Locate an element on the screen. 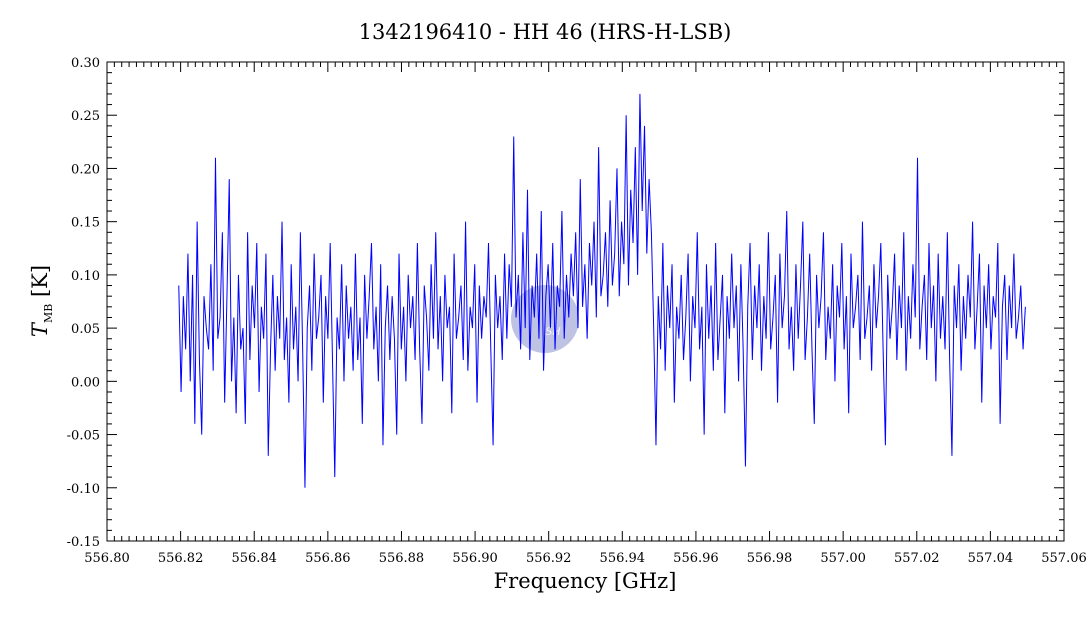 The image size is (1090, 618). y-tick-label: -0.10 is located at coordinates (83, 489).